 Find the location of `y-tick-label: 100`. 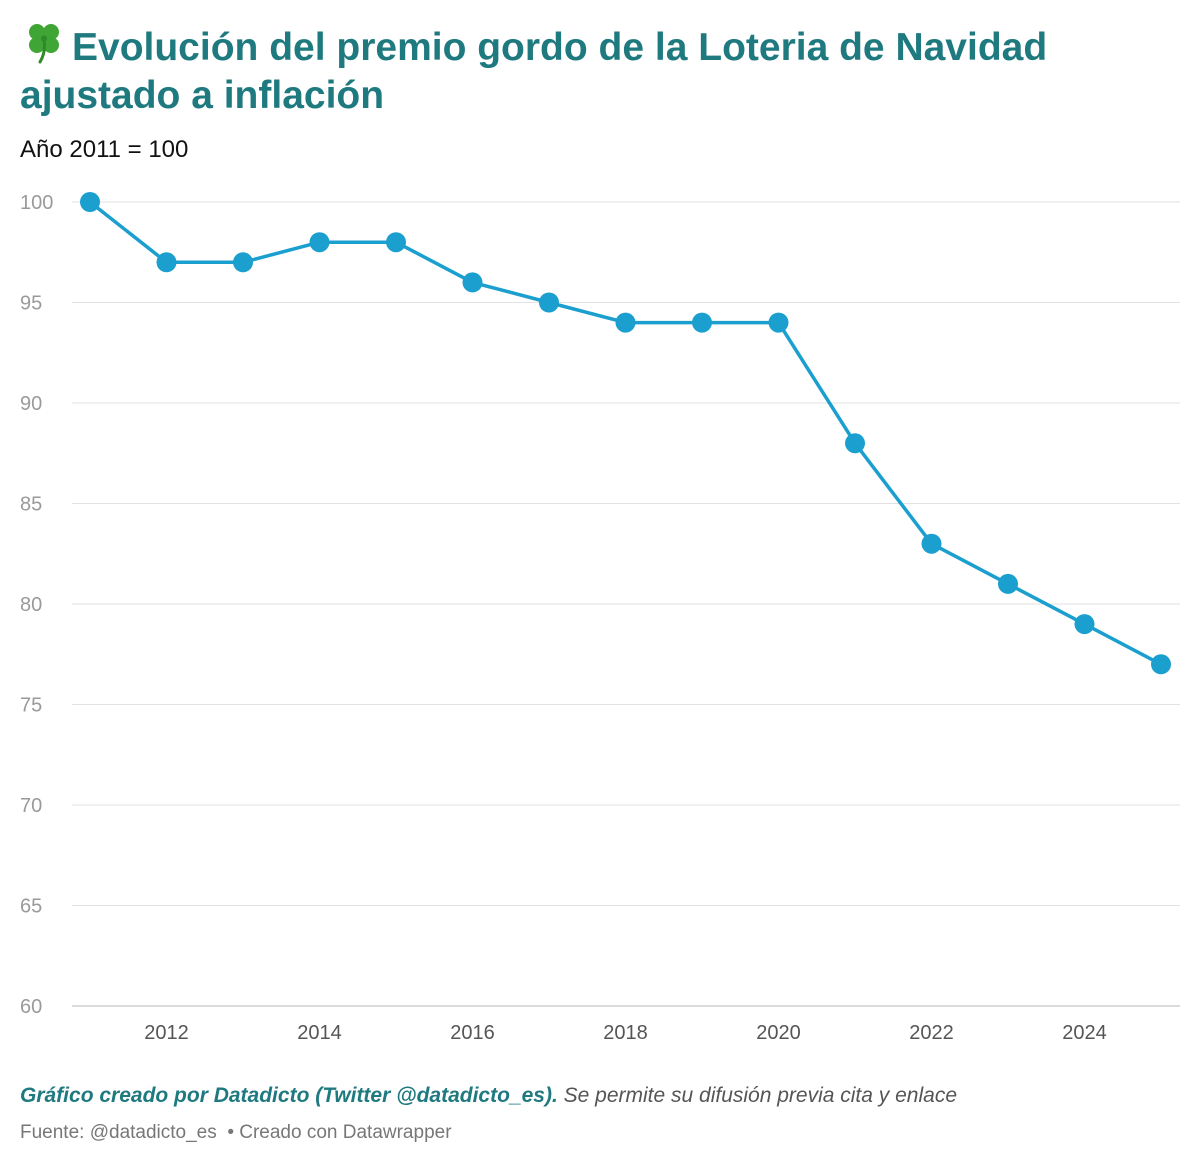

y-tick-label: 100 is located at coordinates (36, 203).